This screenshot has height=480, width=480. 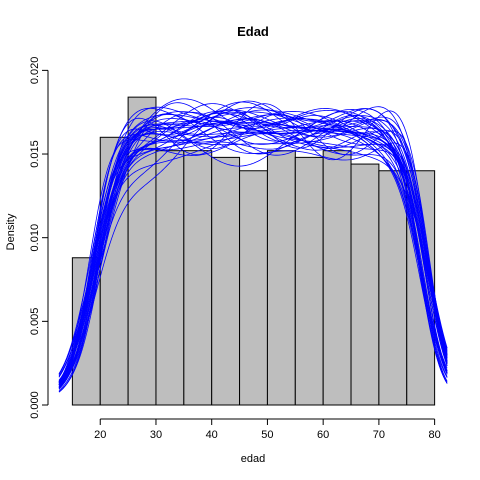 I want to click on x-tick-label: 70, so click(x=379, y=435).